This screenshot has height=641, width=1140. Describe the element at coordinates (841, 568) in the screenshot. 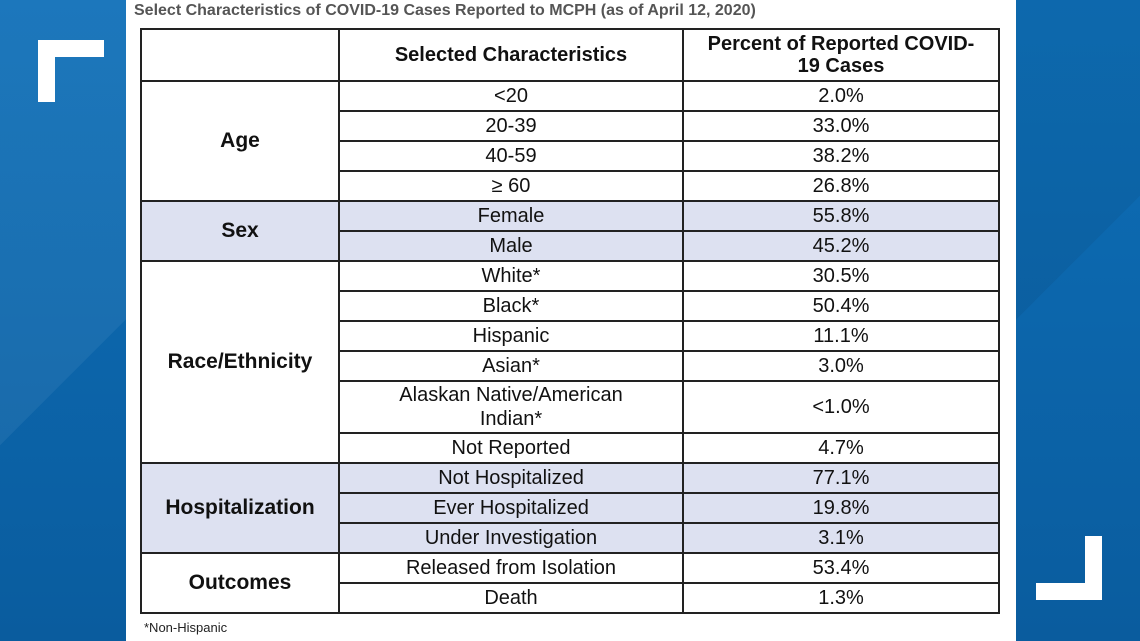

I see `row-value: 53.4%` at that location.